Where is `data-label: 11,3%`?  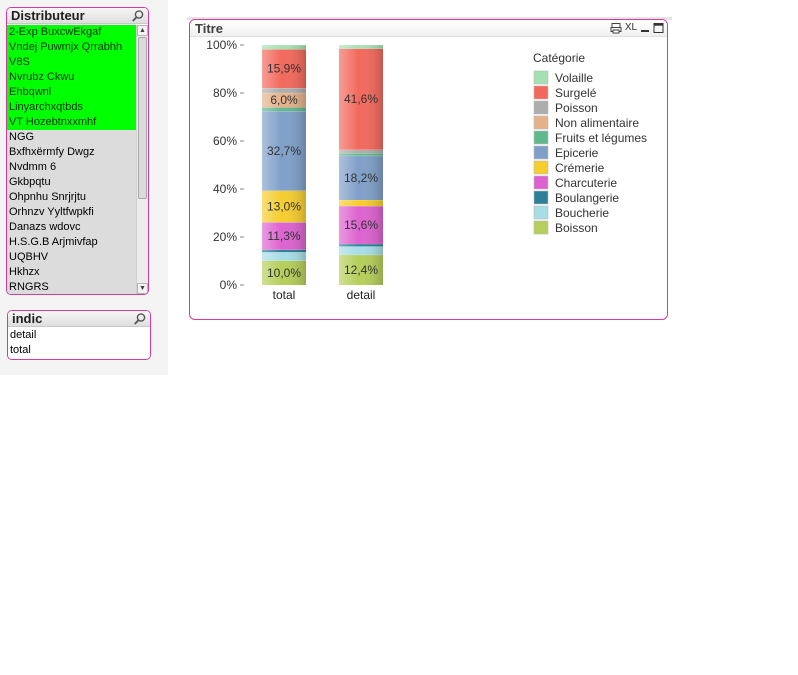 data-label: 11,3% is located at coordinates (283, 236).